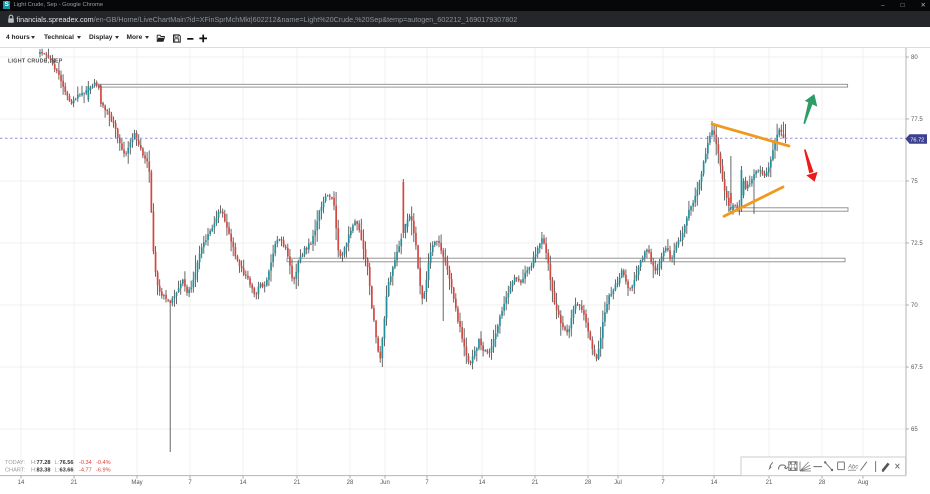 The width and height of the screenshot is (930, 494). Describe the element at coordinates (917, 140) in the screenshot. I see `svg-text: 76.72` at that location.